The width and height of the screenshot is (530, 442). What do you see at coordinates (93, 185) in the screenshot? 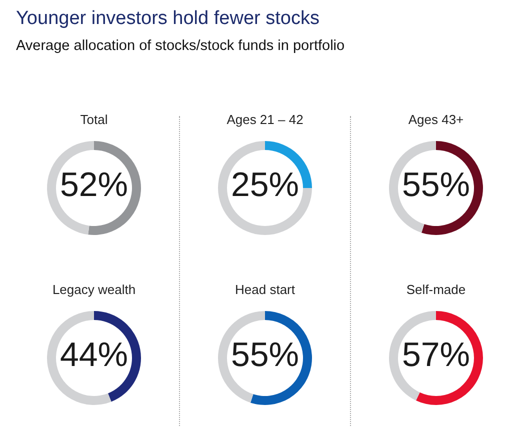
I see `text: 52%` at bounding box center [93, 185].